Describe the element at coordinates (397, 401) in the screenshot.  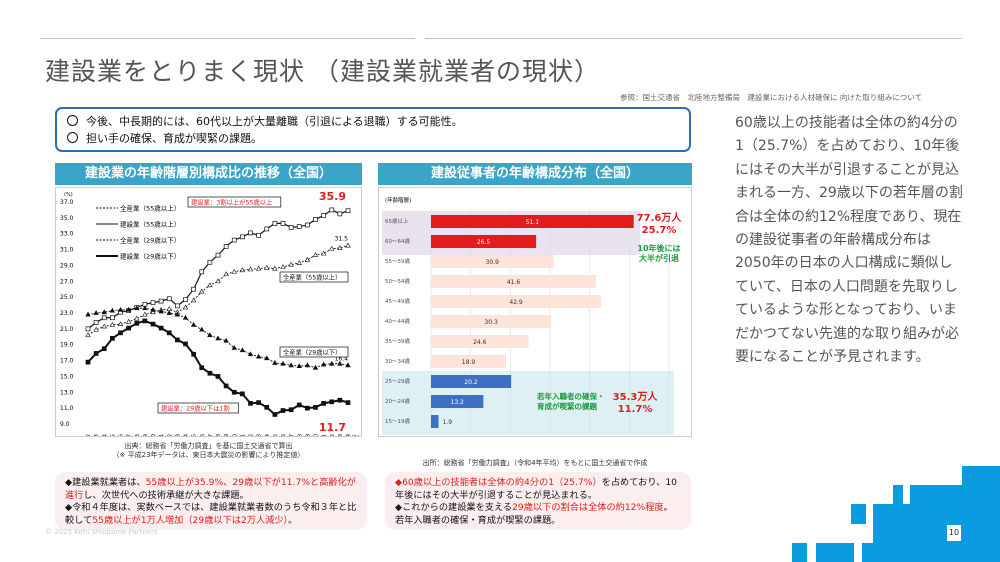
I see `category-label: 20～24歳` at that location.